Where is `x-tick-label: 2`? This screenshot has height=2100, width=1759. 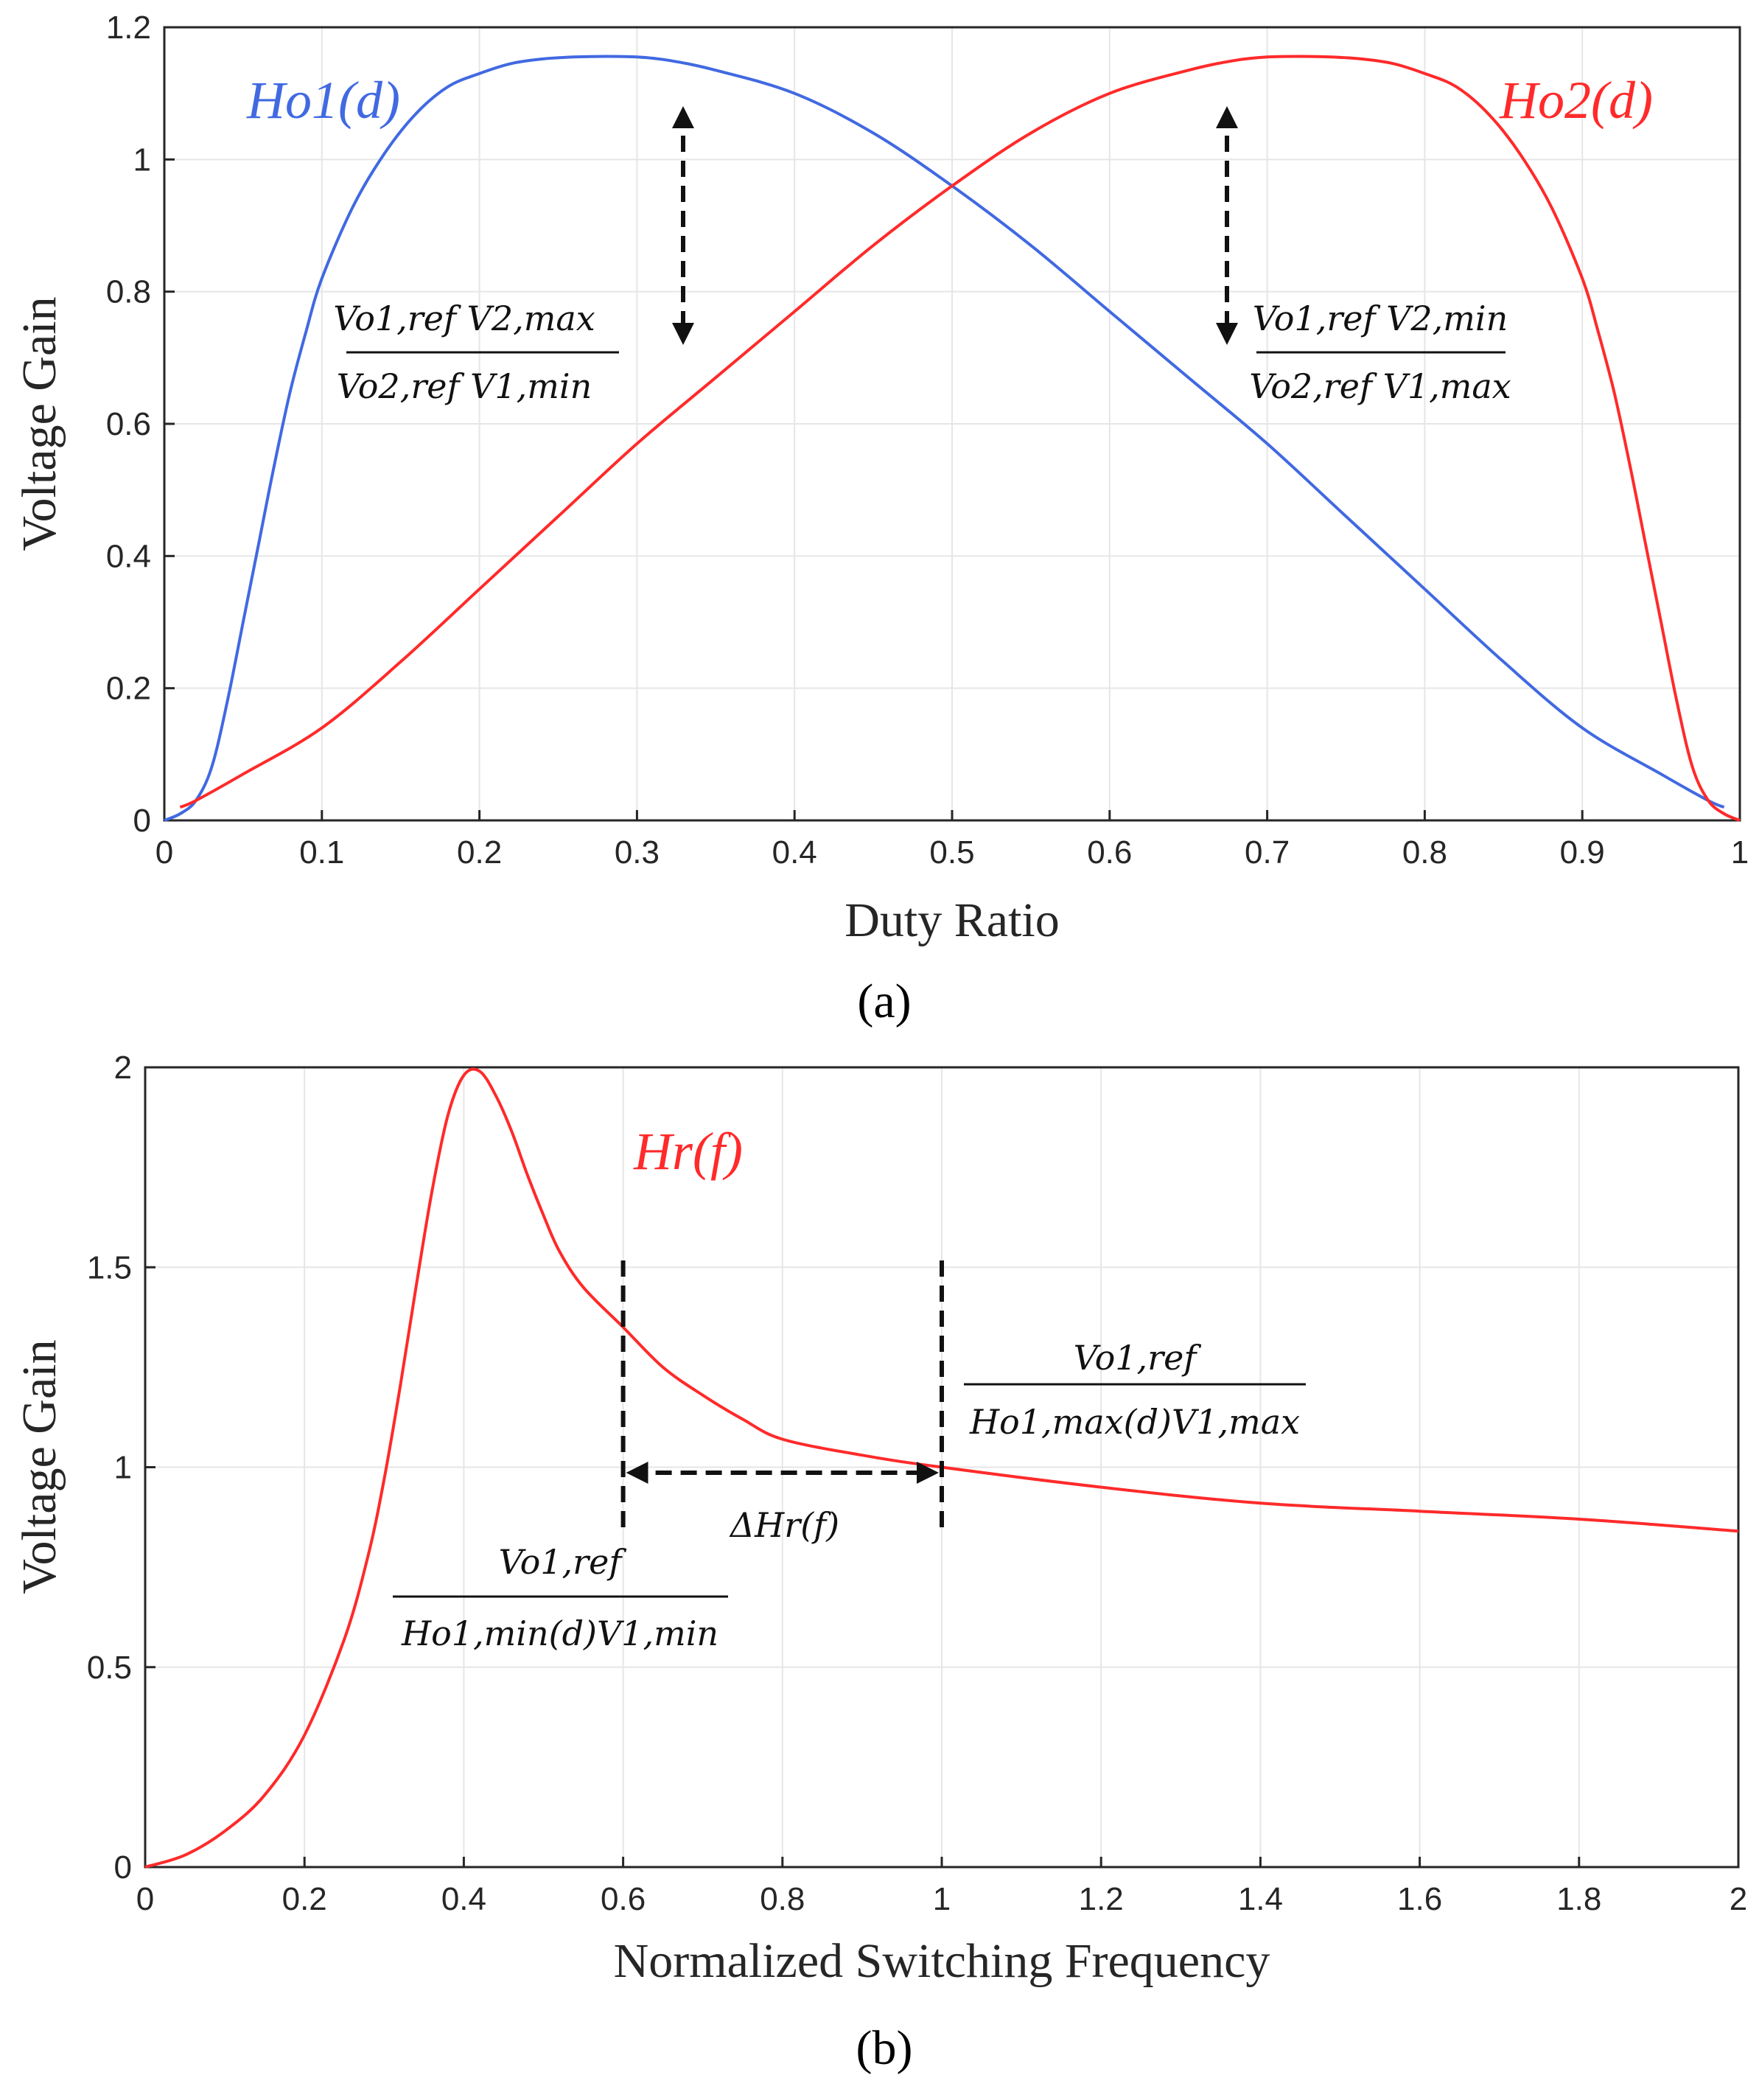
x-tick-label: 2 is located at coordinates (1738, 1899).